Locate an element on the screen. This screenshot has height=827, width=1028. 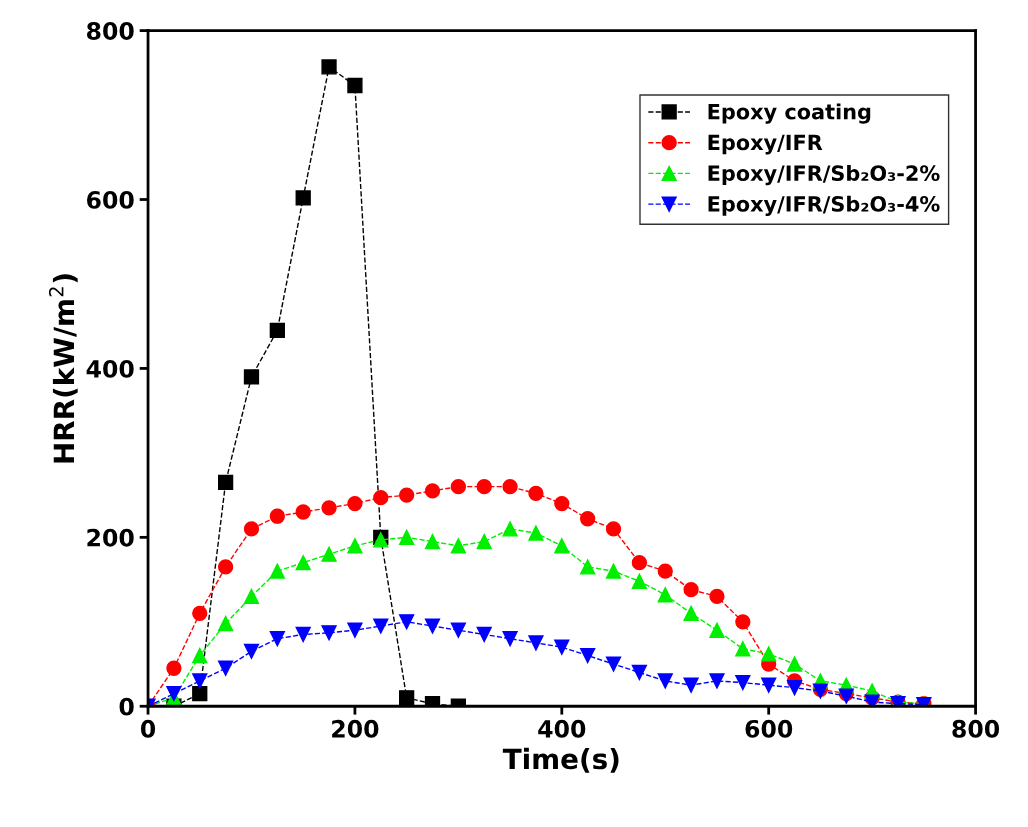
y-tick-label: 200 is located at coordinates (110, 537).